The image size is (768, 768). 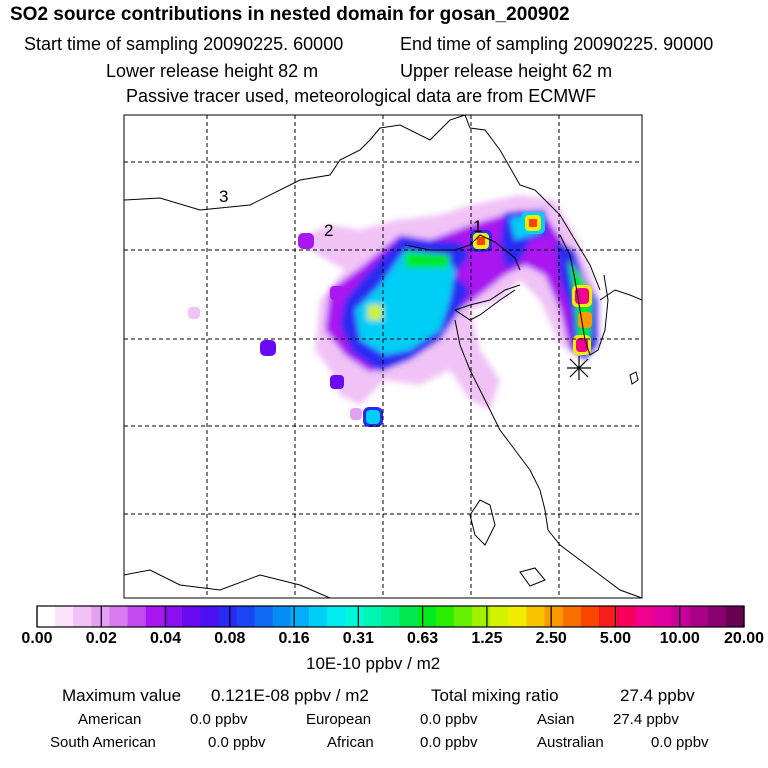 What do you see at coordinates (506, 71) in the screenshot?
I see `upper-release-height: Upper release height 62 m` at bounding box center [506, 71].